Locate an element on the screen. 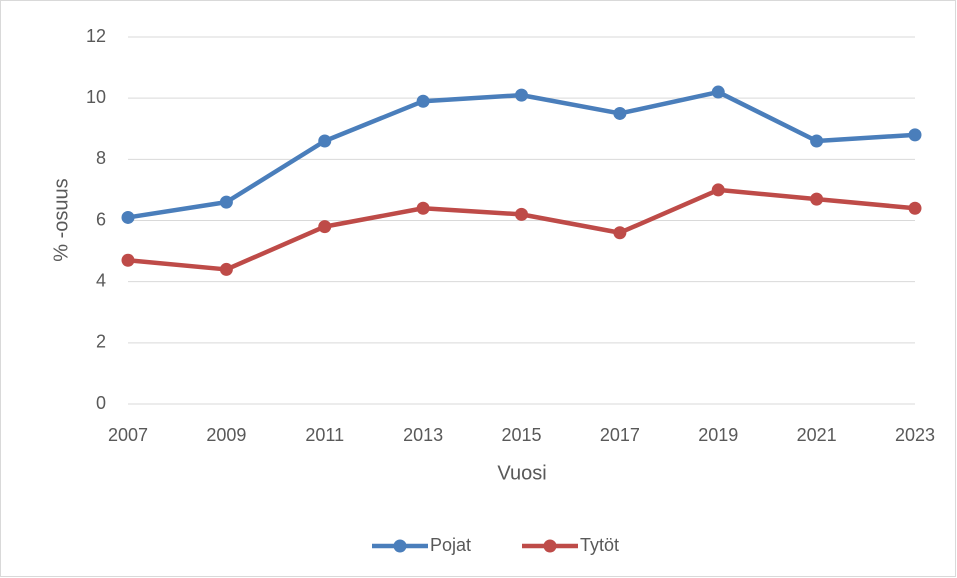  y-tick-label: 8 is located at coordinates (101, 158).